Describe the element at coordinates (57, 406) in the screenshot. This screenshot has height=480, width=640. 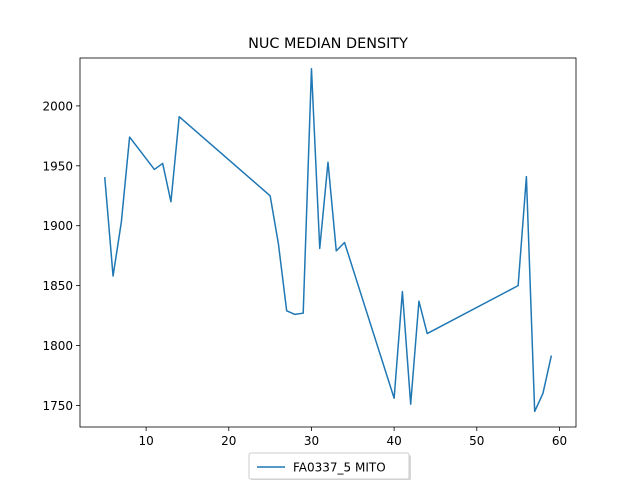
I see `y-tick-label: 1750` at that location.